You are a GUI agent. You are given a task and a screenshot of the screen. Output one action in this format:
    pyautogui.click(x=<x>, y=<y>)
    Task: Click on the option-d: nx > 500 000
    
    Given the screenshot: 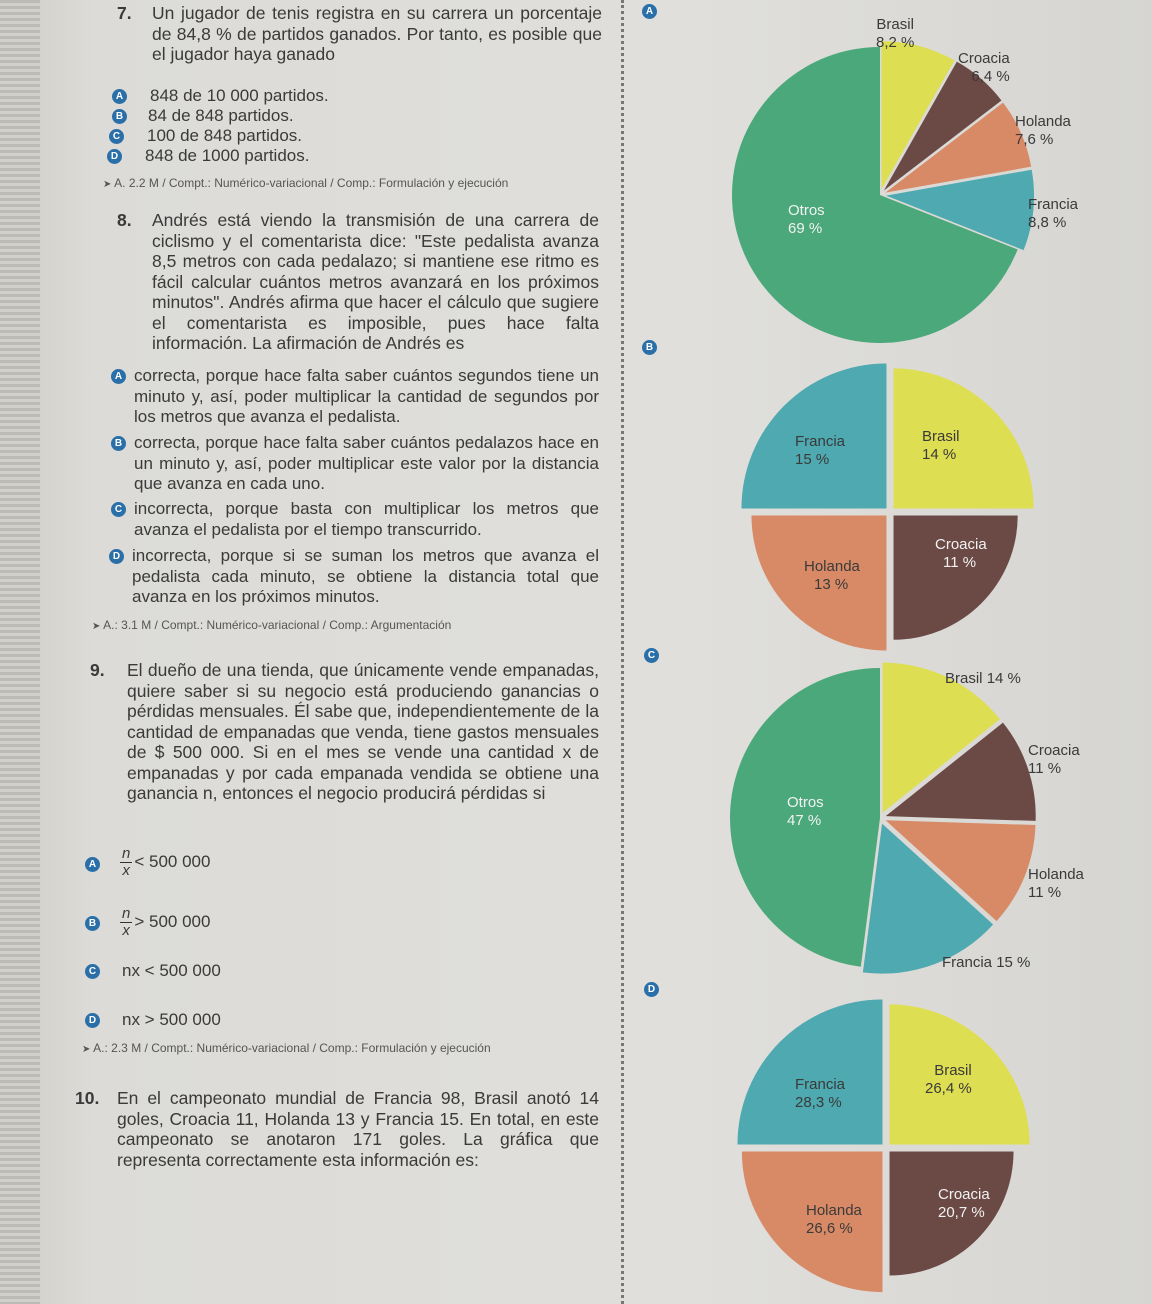 What is the action you would take?
    pyautogui.click(x=171, y=1019)
    